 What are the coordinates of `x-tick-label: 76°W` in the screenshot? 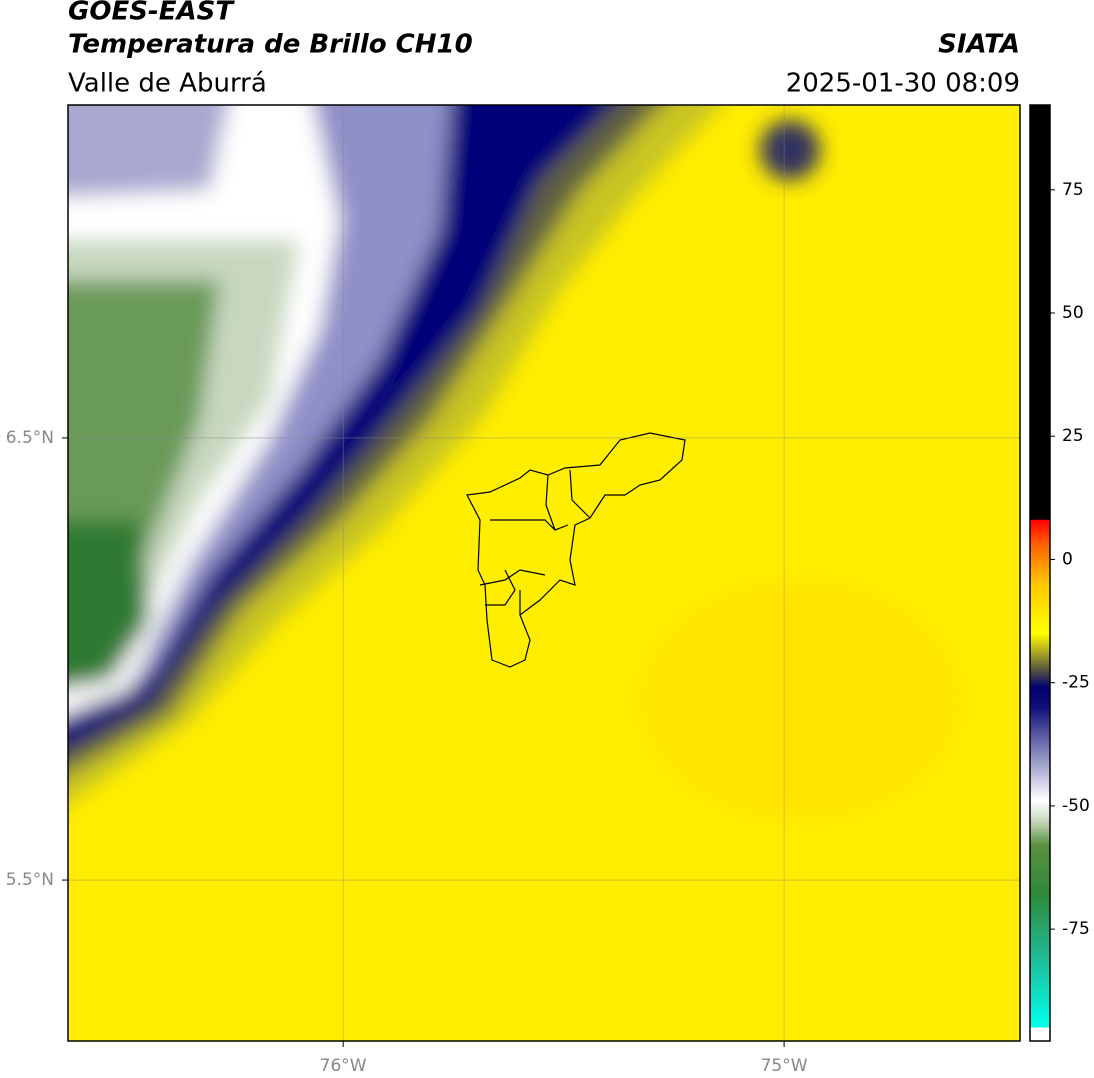 It's located at (343, 1066).